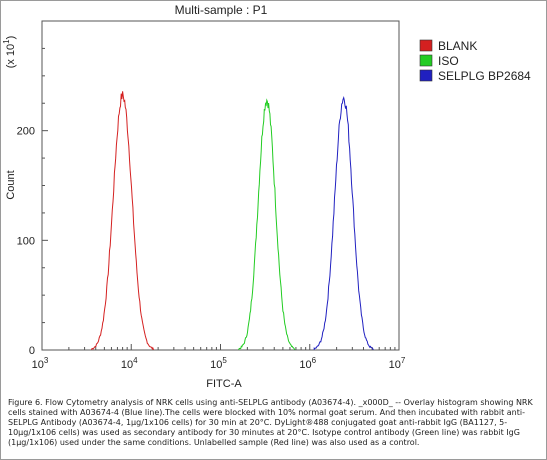 The width and height of the screenshot is (547, 460). I want to click on x-tick-label: 10⁴, so click(129, 363).